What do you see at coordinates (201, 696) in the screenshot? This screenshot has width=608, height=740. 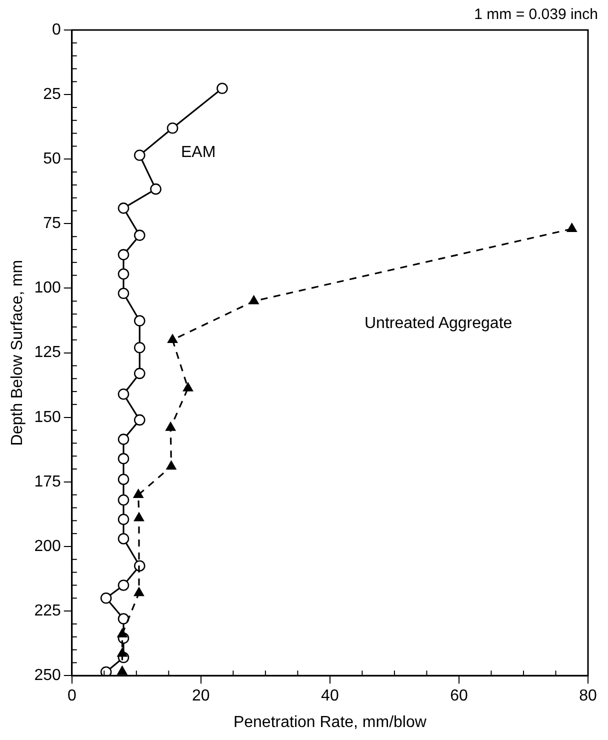 I see `x-tick-label: 20` at bounding box center [201, 696].